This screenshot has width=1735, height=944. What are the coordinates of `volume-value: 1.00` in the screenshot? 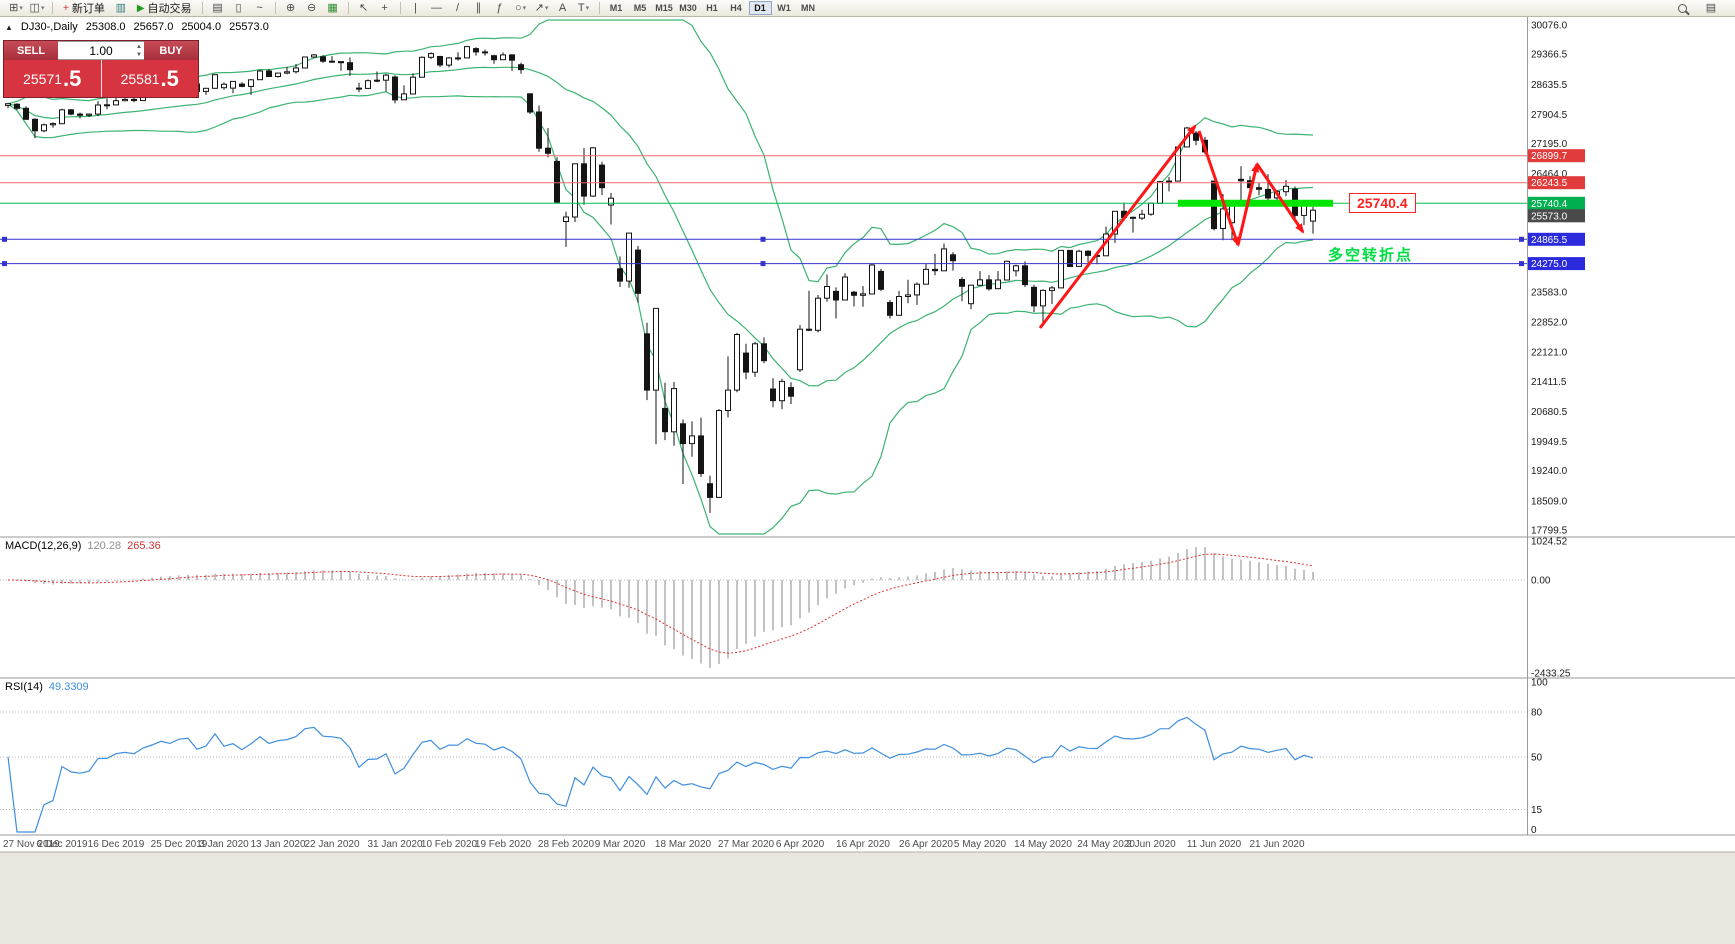 It's located at (101, 50).